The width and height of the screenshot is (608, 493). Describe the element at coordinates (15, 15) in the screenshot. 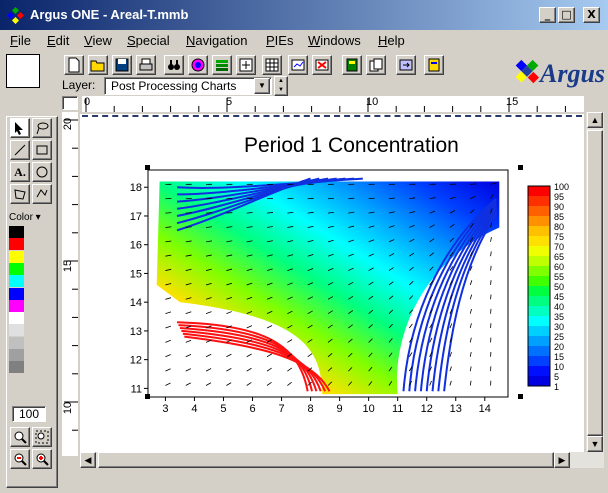

I see `argus-app-icon` at that location.